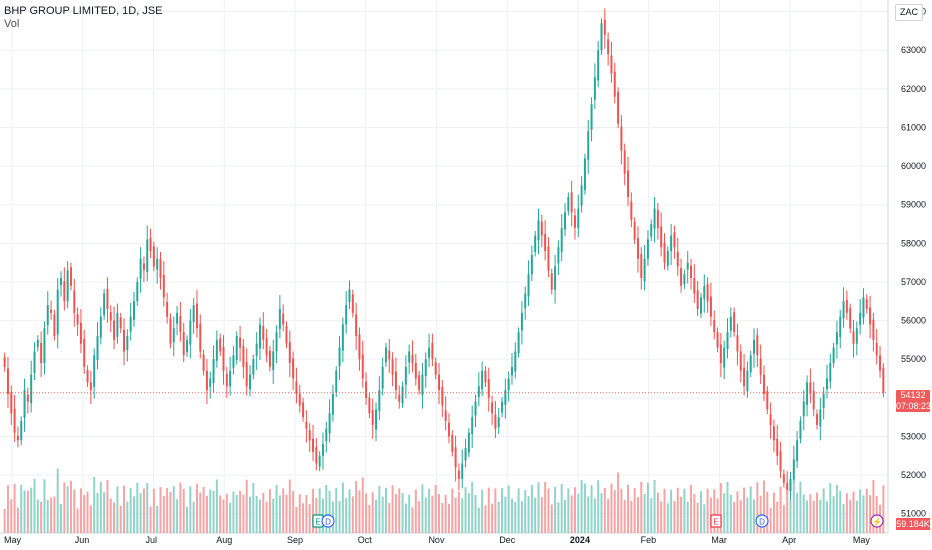 Image resolution: width=932 pixels, height=550 pixels. What do you see at coordinates (913, 282) in the screenshot?
I see `y-tick-label: 57000` at bounding box center [913, 282].